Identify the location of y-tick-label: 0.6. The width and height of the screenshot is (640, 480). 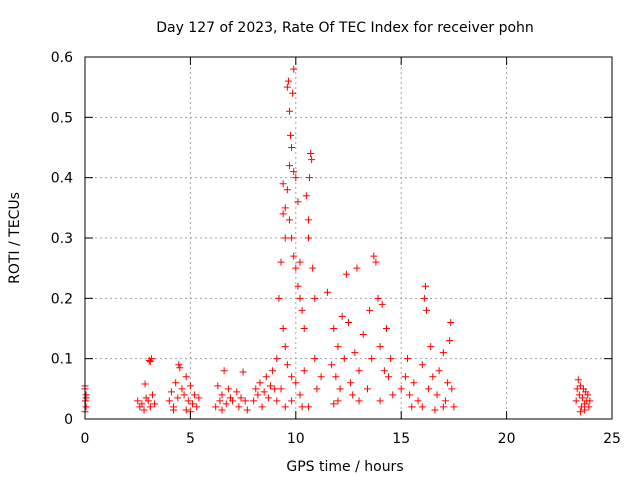
(62, 58).